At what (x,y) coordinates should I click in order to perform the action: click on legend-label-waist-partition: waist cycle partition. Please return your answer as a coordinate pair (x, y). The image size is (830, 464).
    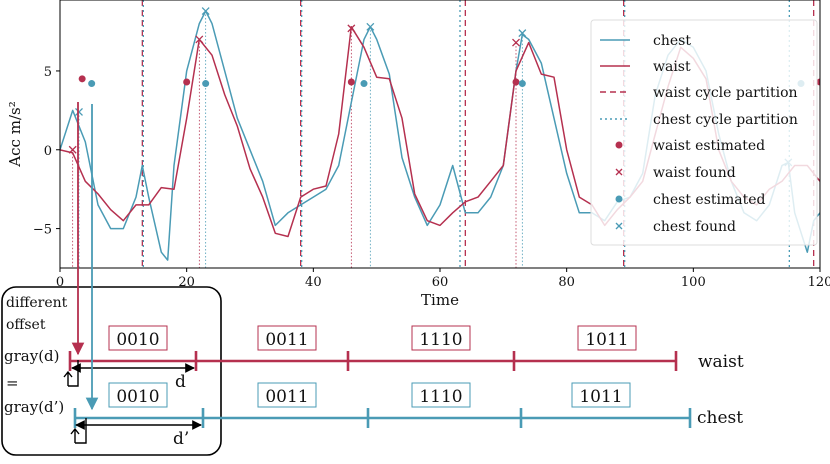
    Looking at the image, I should click on (725, 93).